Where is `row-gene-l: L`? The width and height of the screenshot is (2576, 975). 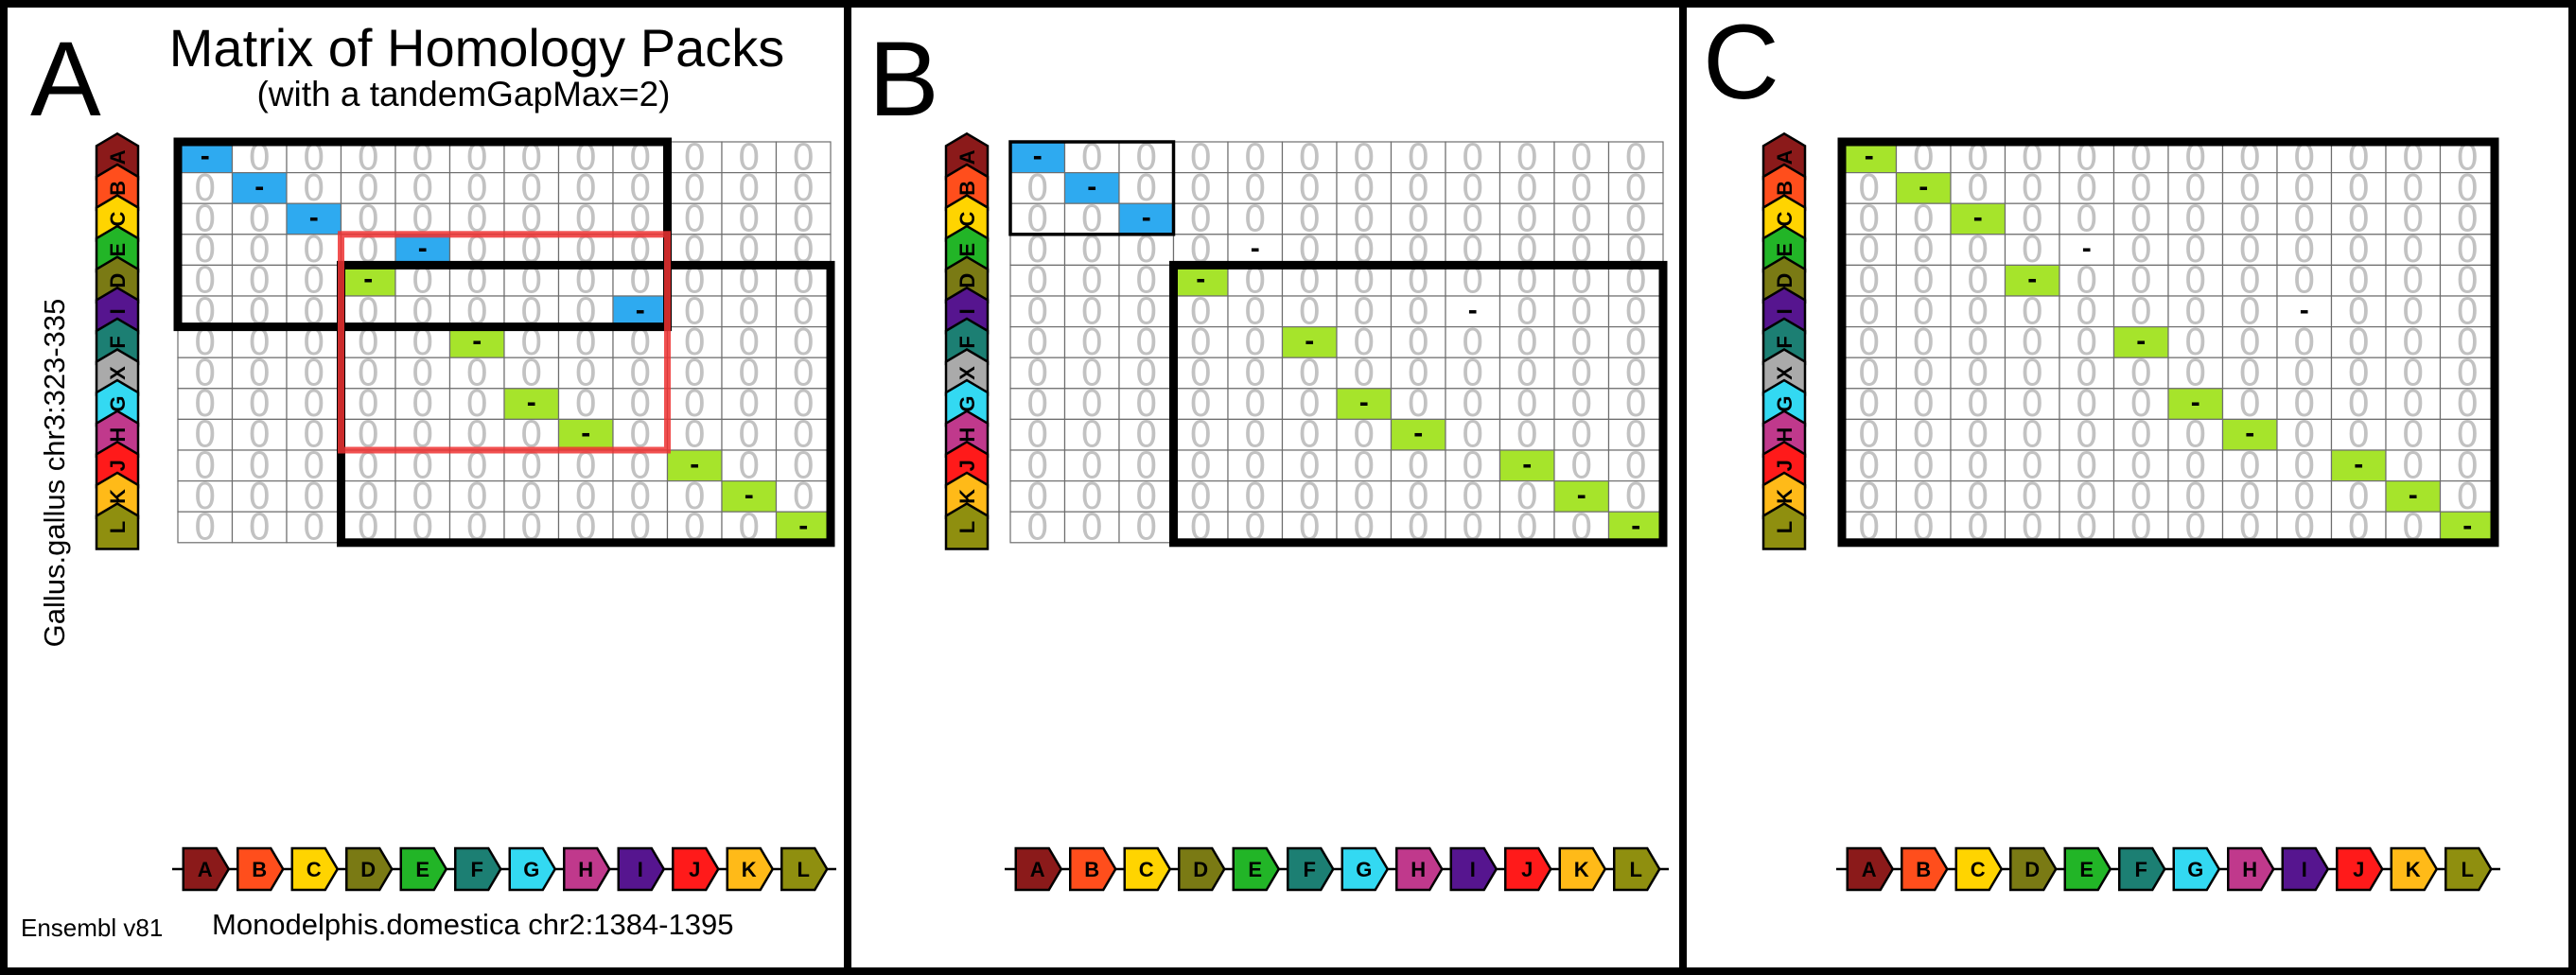
row-gene-l: L is located at coordinates (967, 526).